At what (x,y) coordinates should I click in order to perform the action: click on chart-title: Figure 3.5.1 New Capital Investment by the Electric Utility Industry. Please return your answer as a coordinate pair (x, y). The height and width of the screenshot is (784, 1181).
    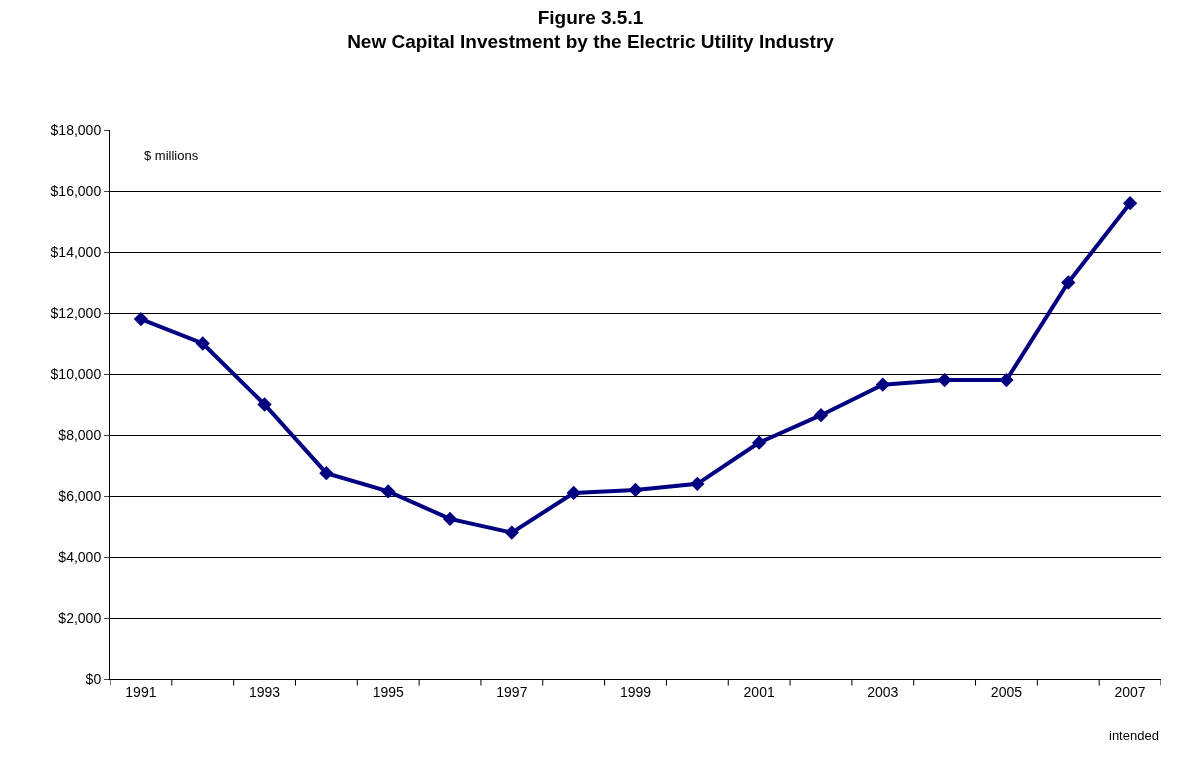
    Looking at the image, I should click on (591, 29).